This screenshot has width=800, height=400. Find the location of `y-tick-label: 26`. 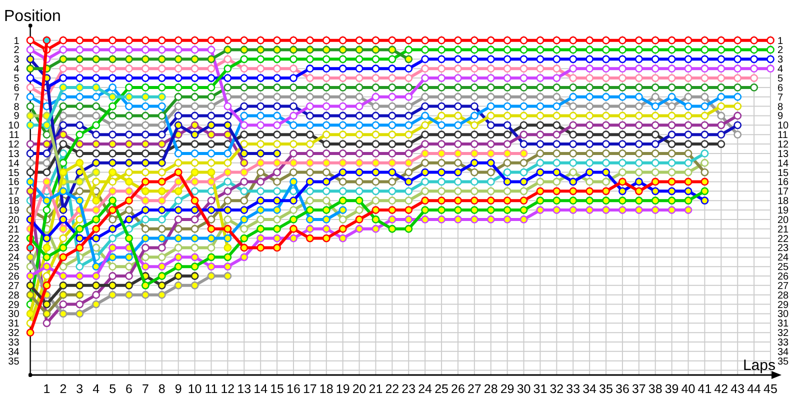

y-tick-label: 26 is located at coordinates (14, 277).